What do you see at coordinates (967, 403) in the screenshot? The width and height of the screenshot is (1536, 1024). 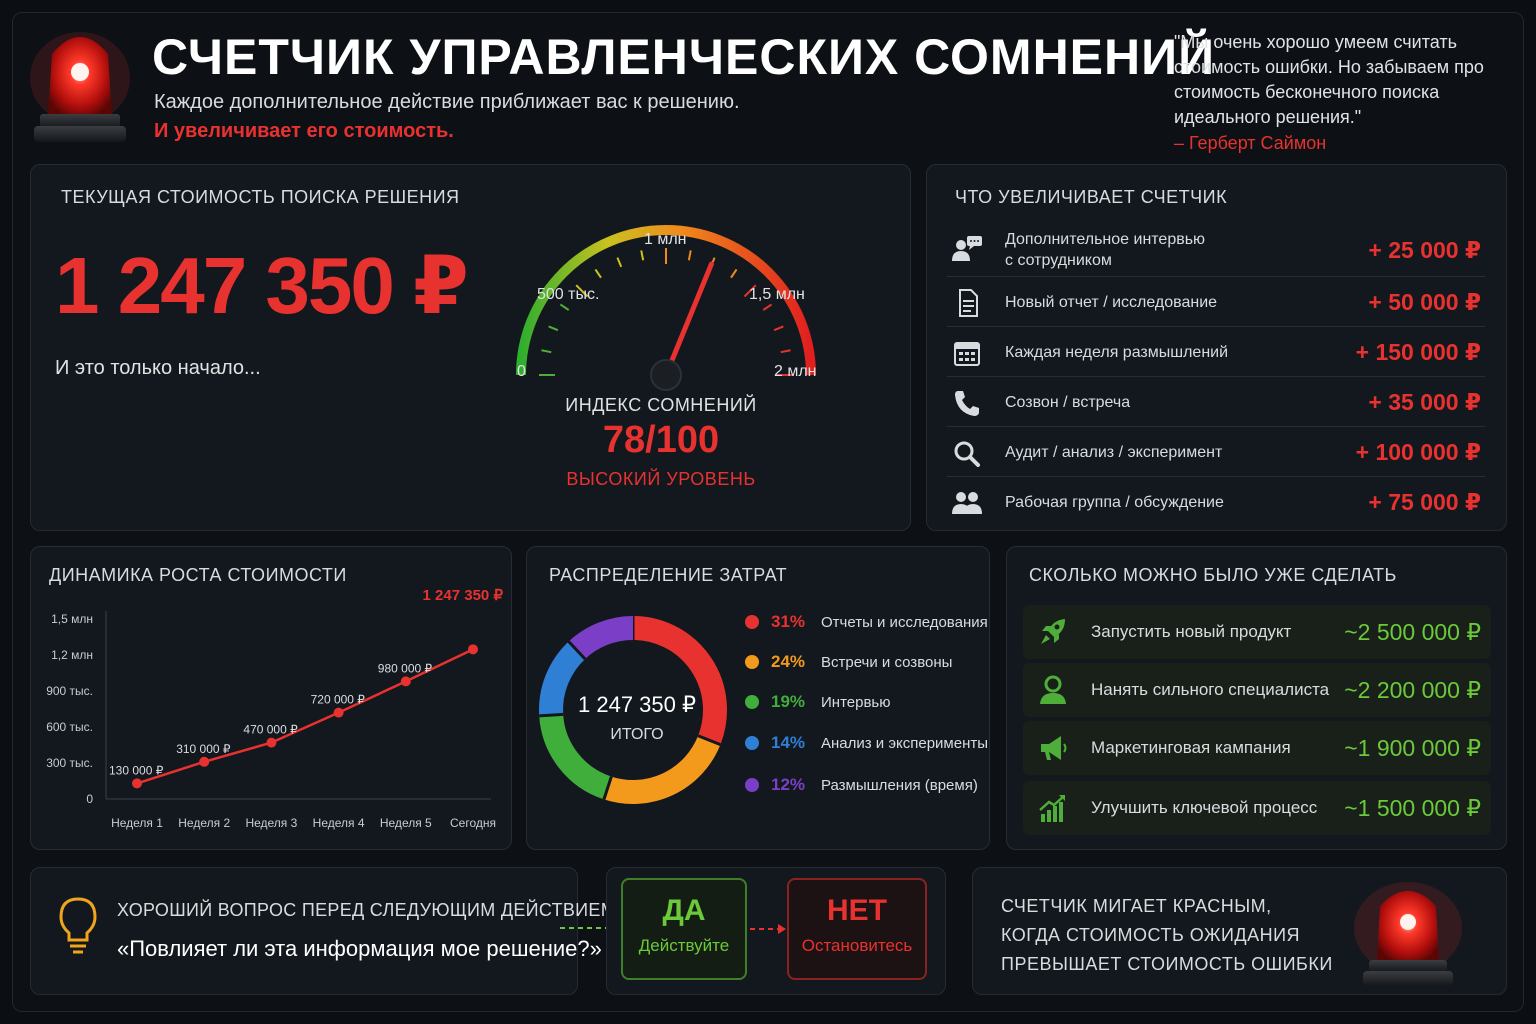 I see `phone-icon` at bounding box center [967, 403].